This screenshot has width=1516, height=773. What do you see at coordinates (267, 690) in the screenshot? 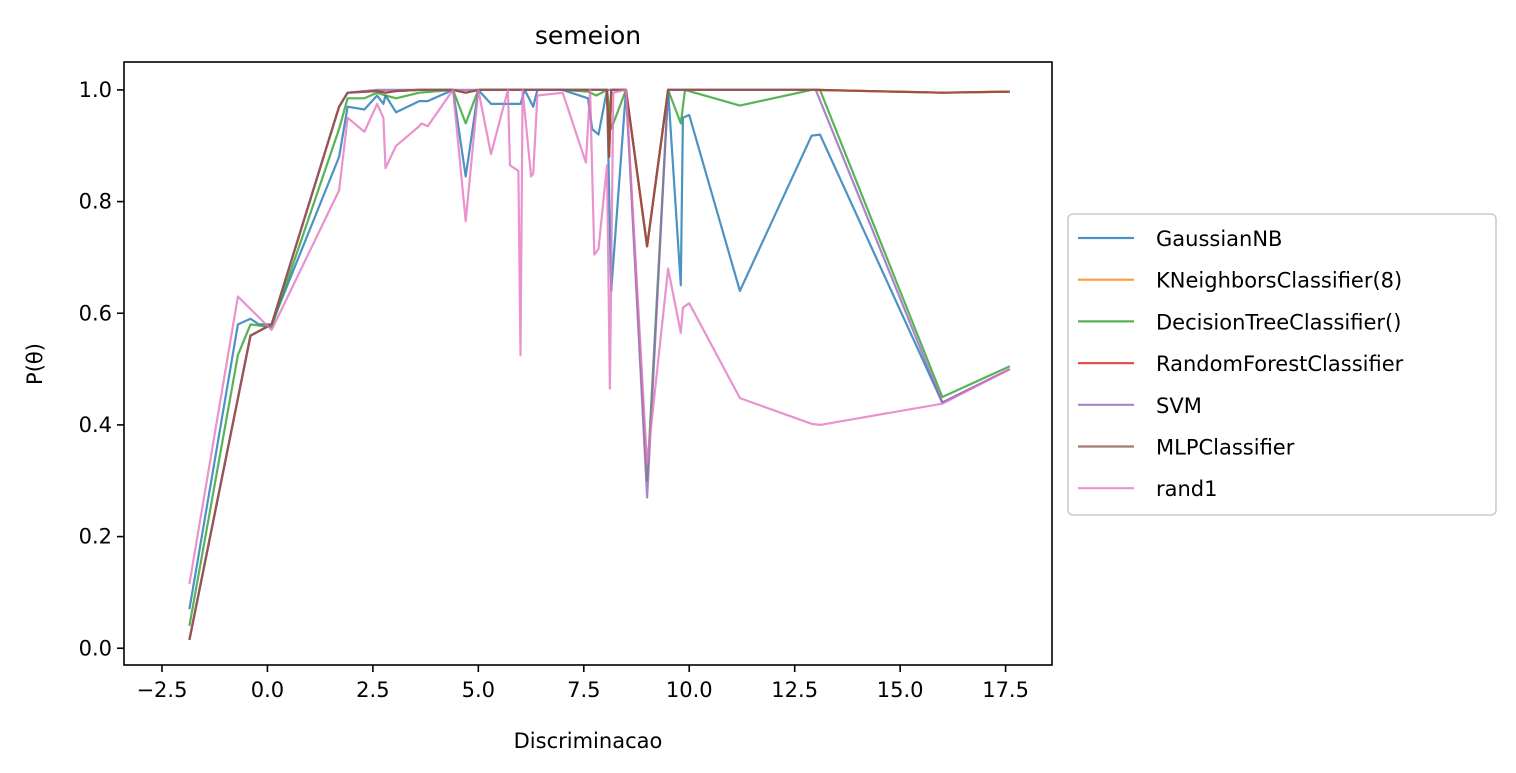
I see `x-tick-label: 0.0` at bounding box center [267, 690].